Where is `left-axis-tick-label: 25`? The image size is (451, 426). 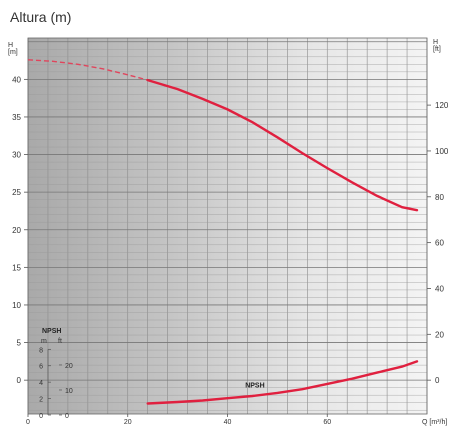 left-axis-tick-label: 25 is located at coordinates (16, 192).